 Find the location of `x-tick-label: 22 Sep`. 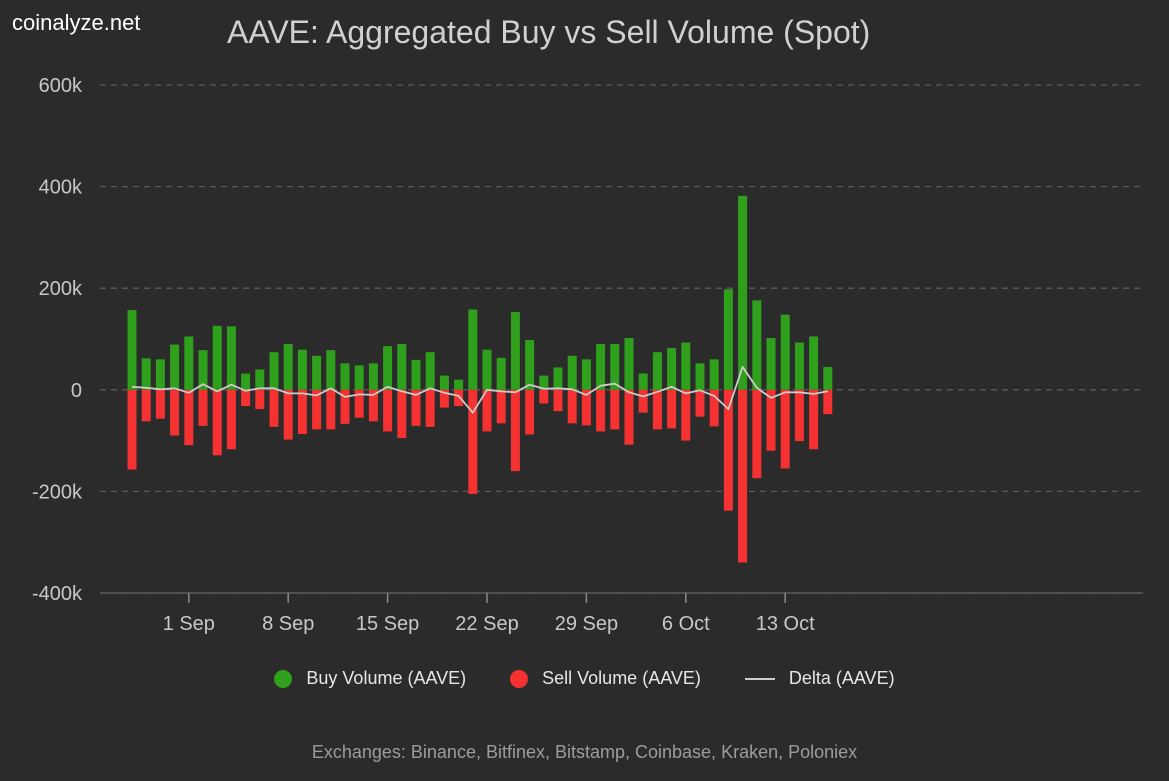

x-tick-label: 22 Sep is located at coordinates (486, 624).